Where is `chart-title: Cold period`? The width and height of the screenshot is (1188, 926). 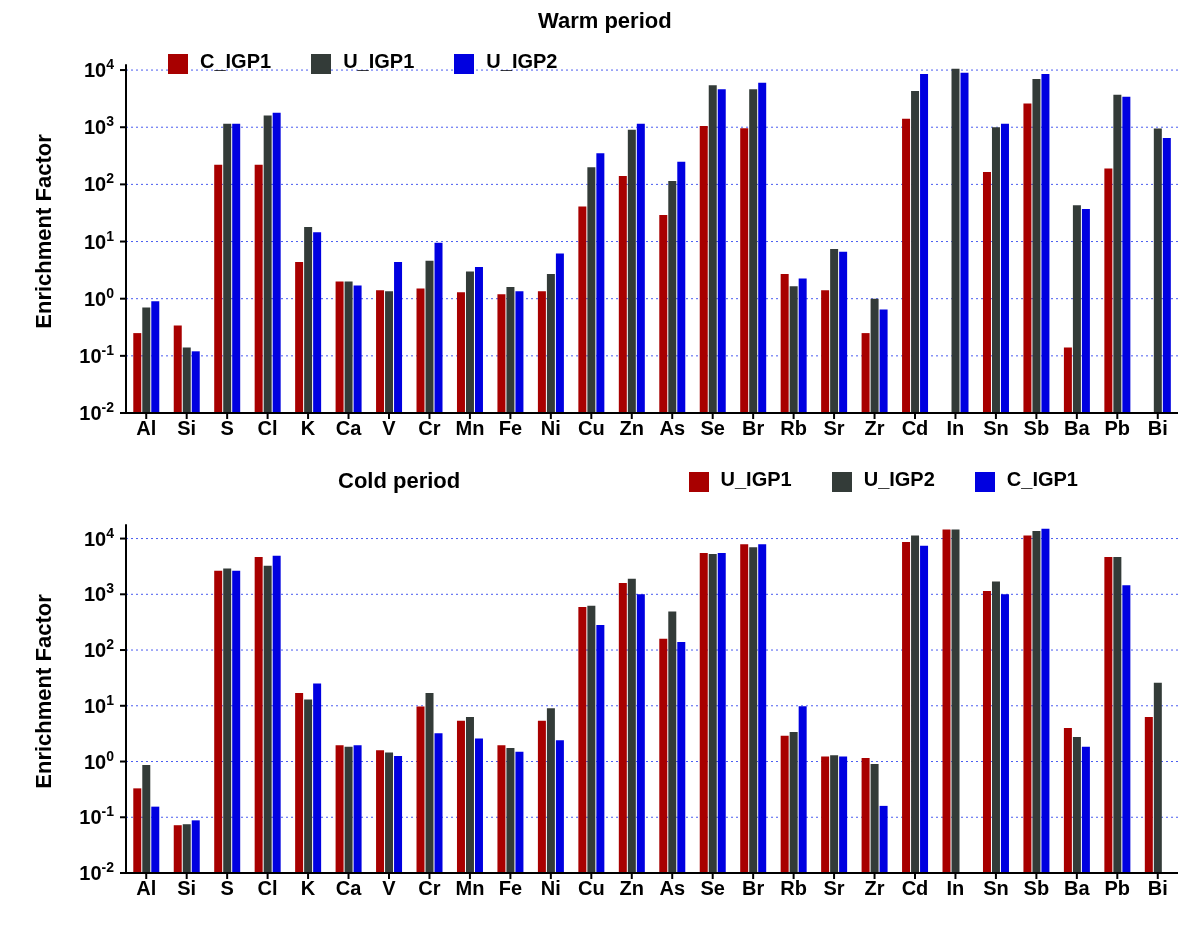
chart-title: Cold period is located at coordinates (399, 481).